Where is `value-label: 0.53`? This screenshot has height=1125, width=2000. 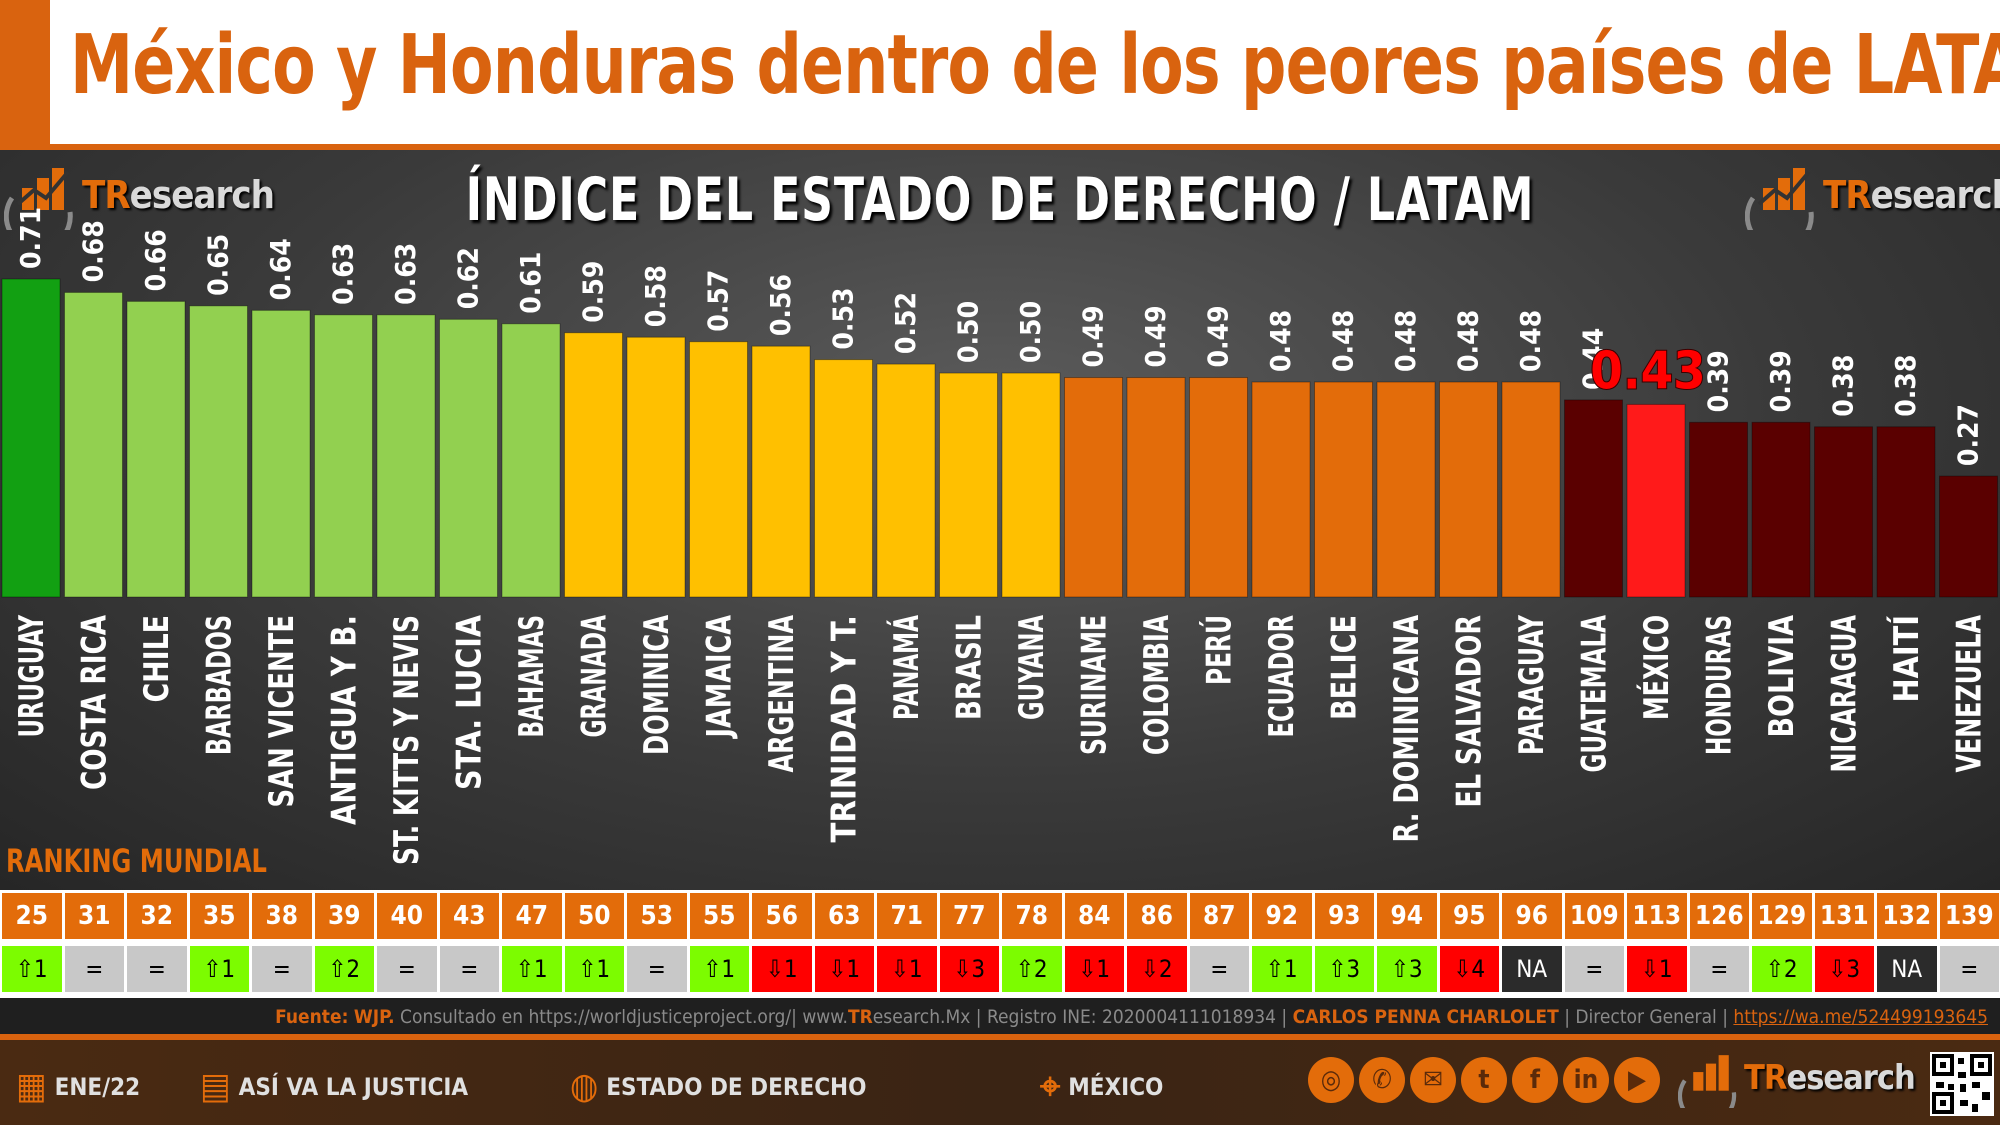 value-label: 0.53 is located at coordinates (843, 318).